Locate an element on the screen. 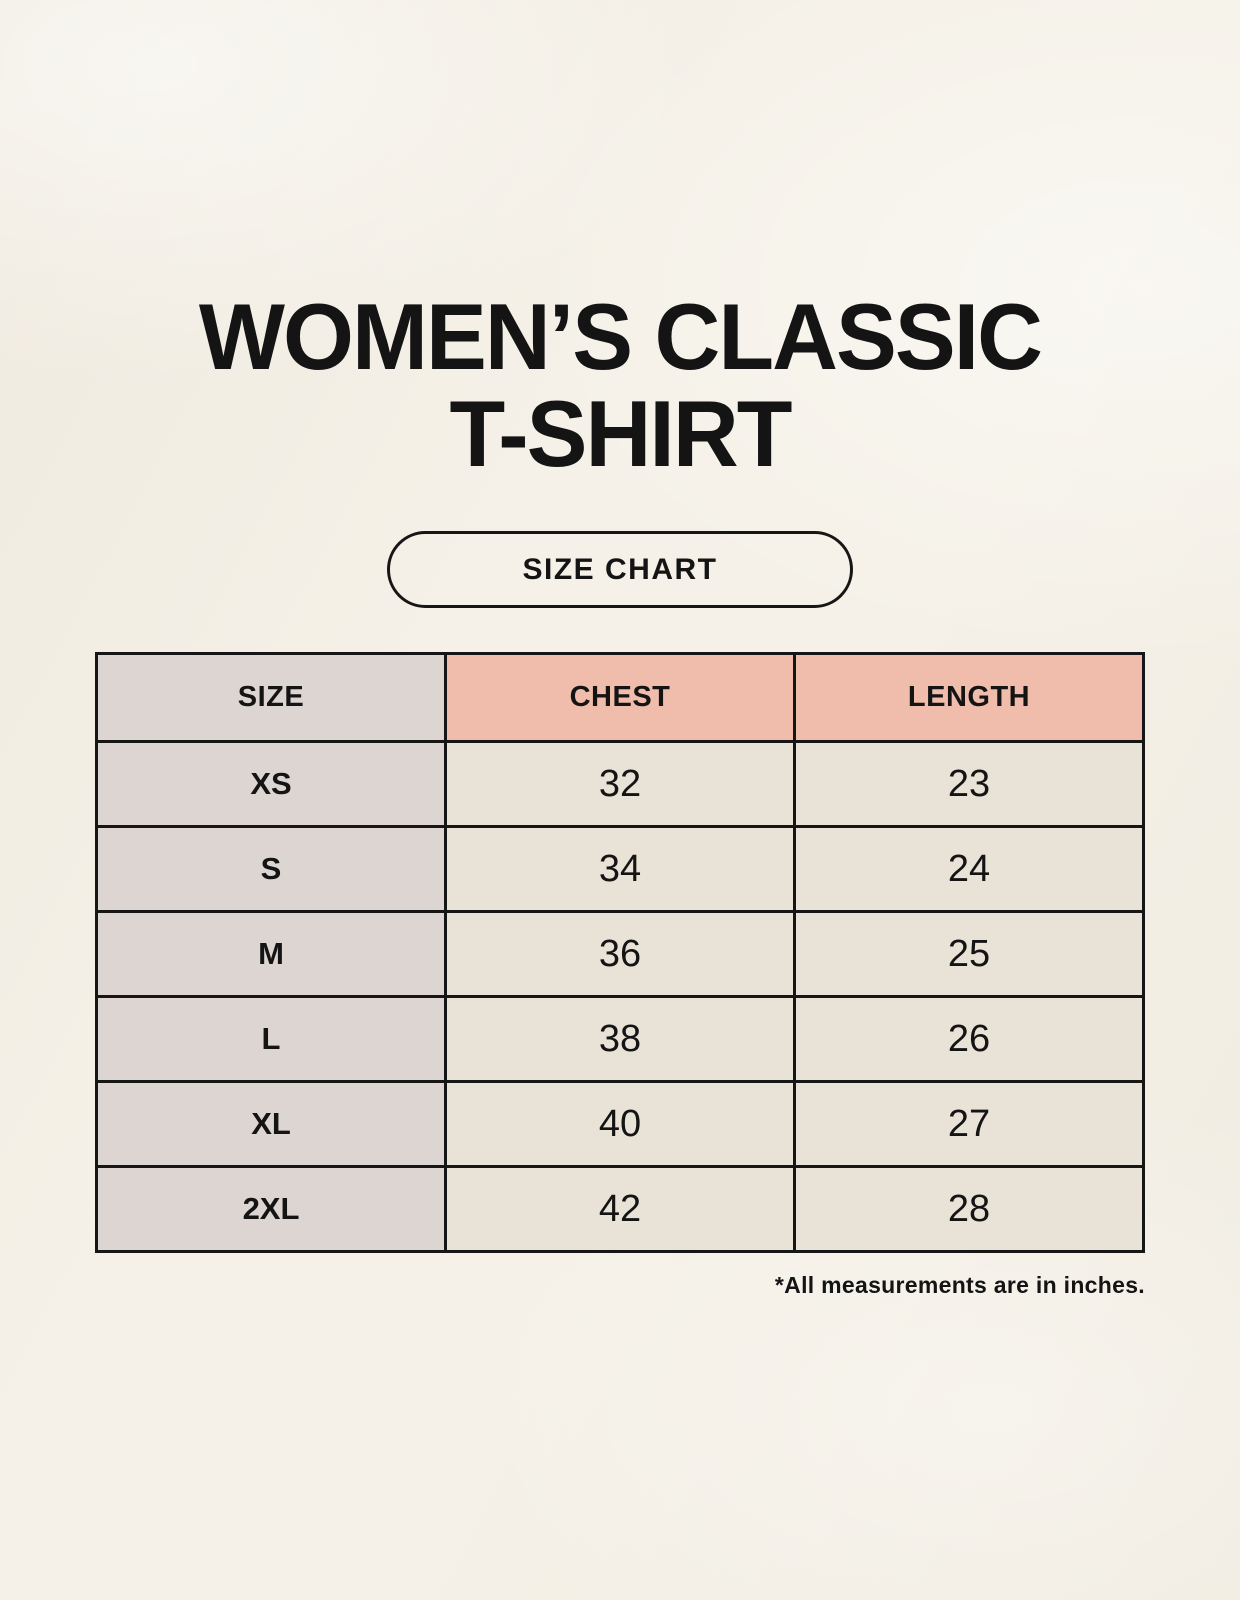  chest-cell: 42 is located at coordinates (620, 1209).